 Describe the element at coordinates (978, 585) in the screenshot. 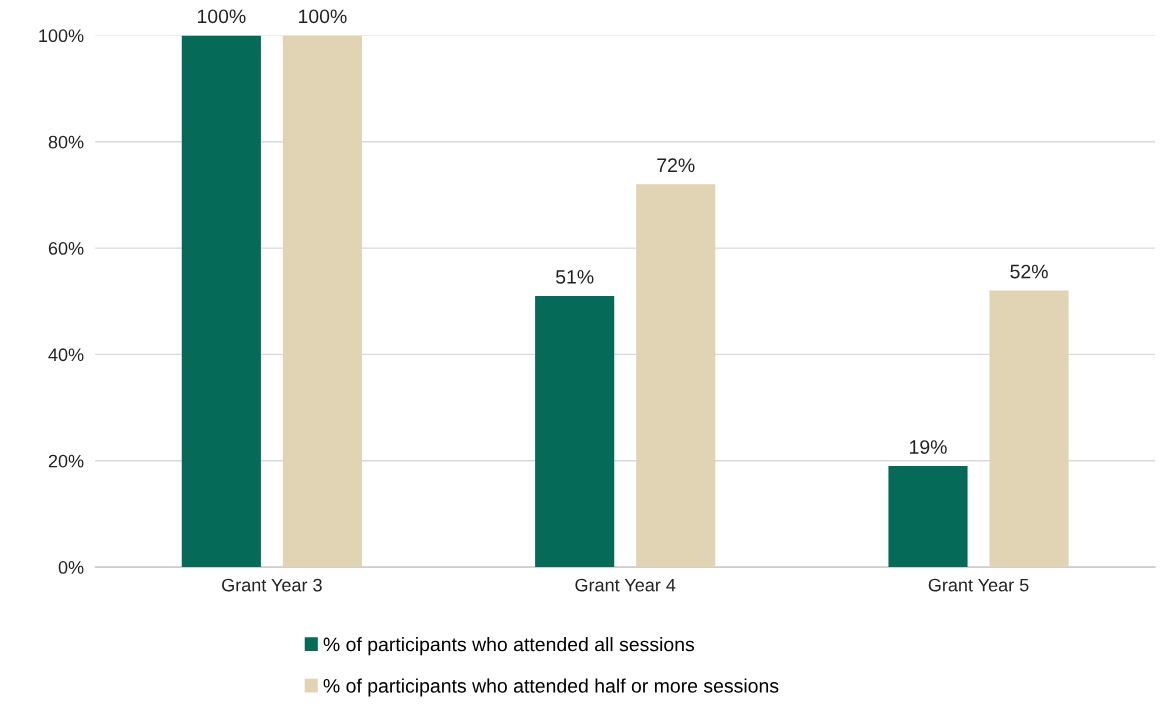

I see `x-tick-label: Grant Year 5` at that location.